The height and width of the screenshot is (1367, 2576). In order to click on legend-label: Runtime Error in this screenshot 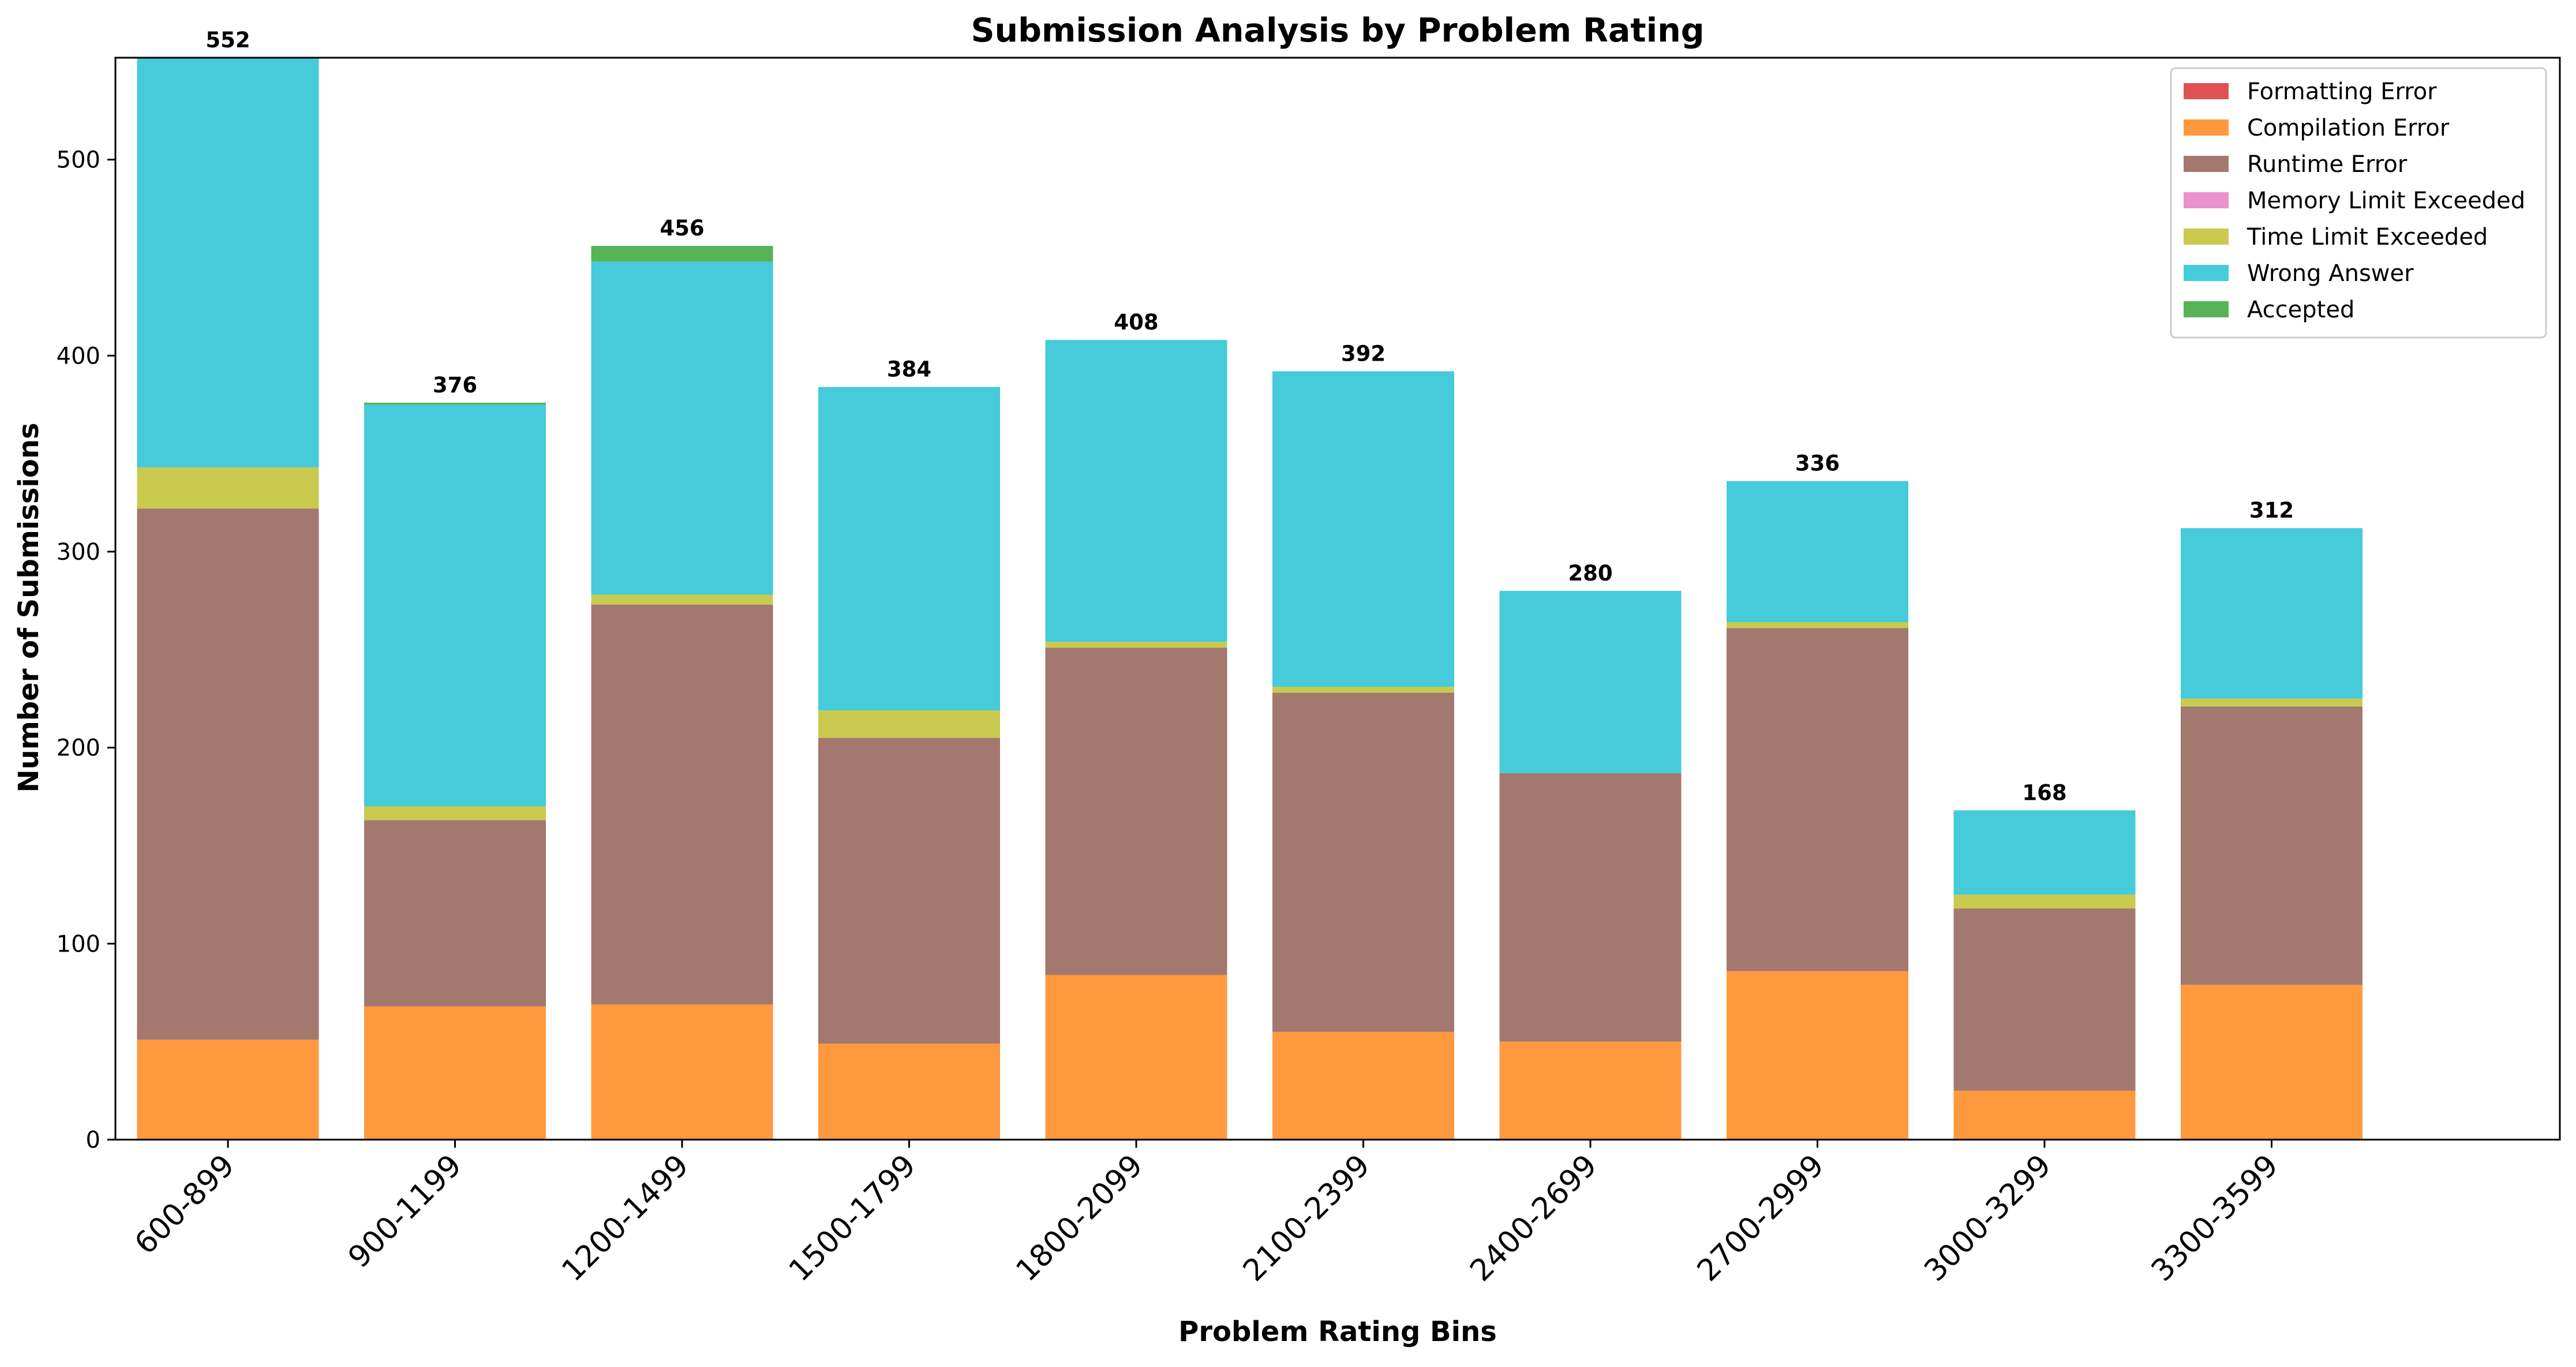, I will do `click(2327, 164)`.